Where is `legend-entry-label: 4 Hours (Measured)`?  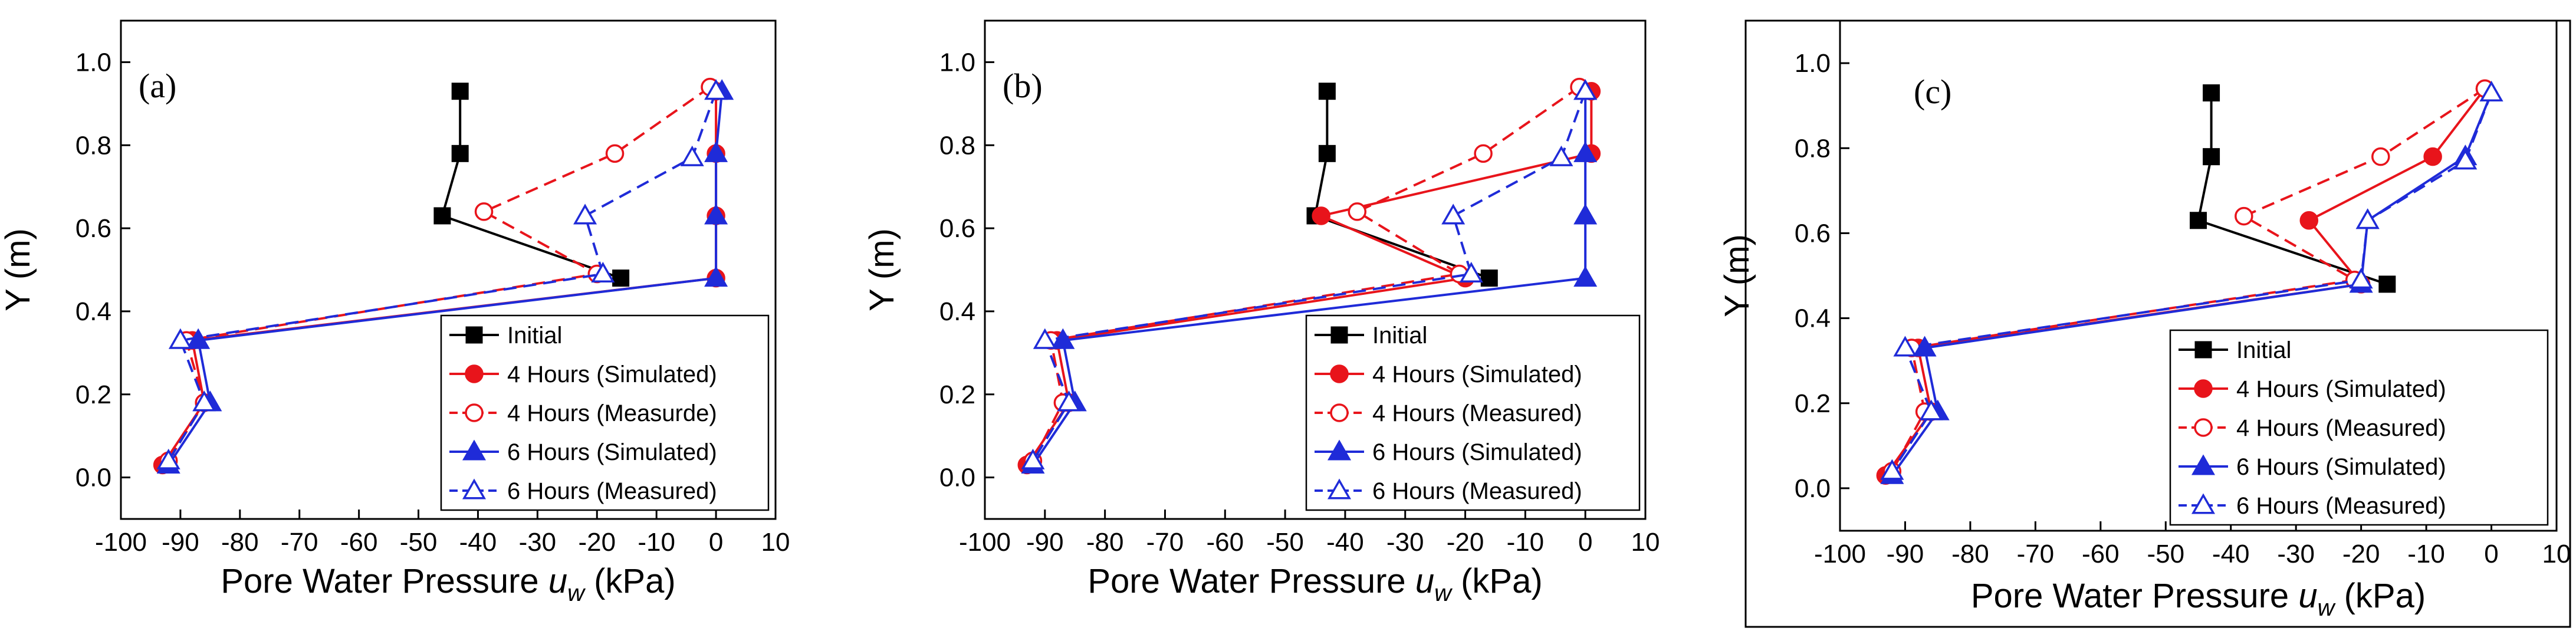 legend-entry-label: 4 Hours (Measured) is located at coordinates (1477, 413).